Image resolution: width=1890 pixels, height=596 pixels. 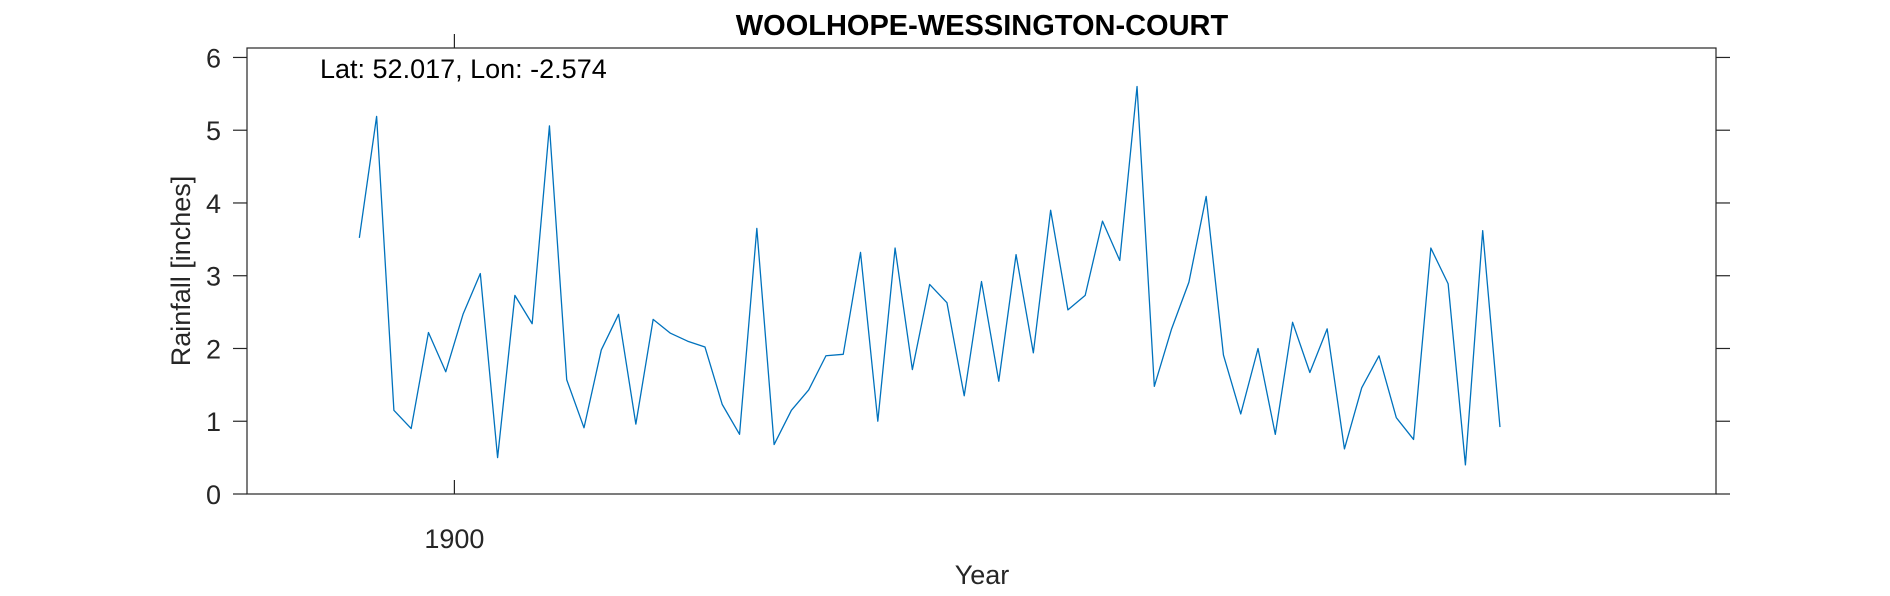 What do you see at coordinates (213, 349) in the screenshot?
I see `y-tick-label-2: 2` at bounding box center [213, 349].